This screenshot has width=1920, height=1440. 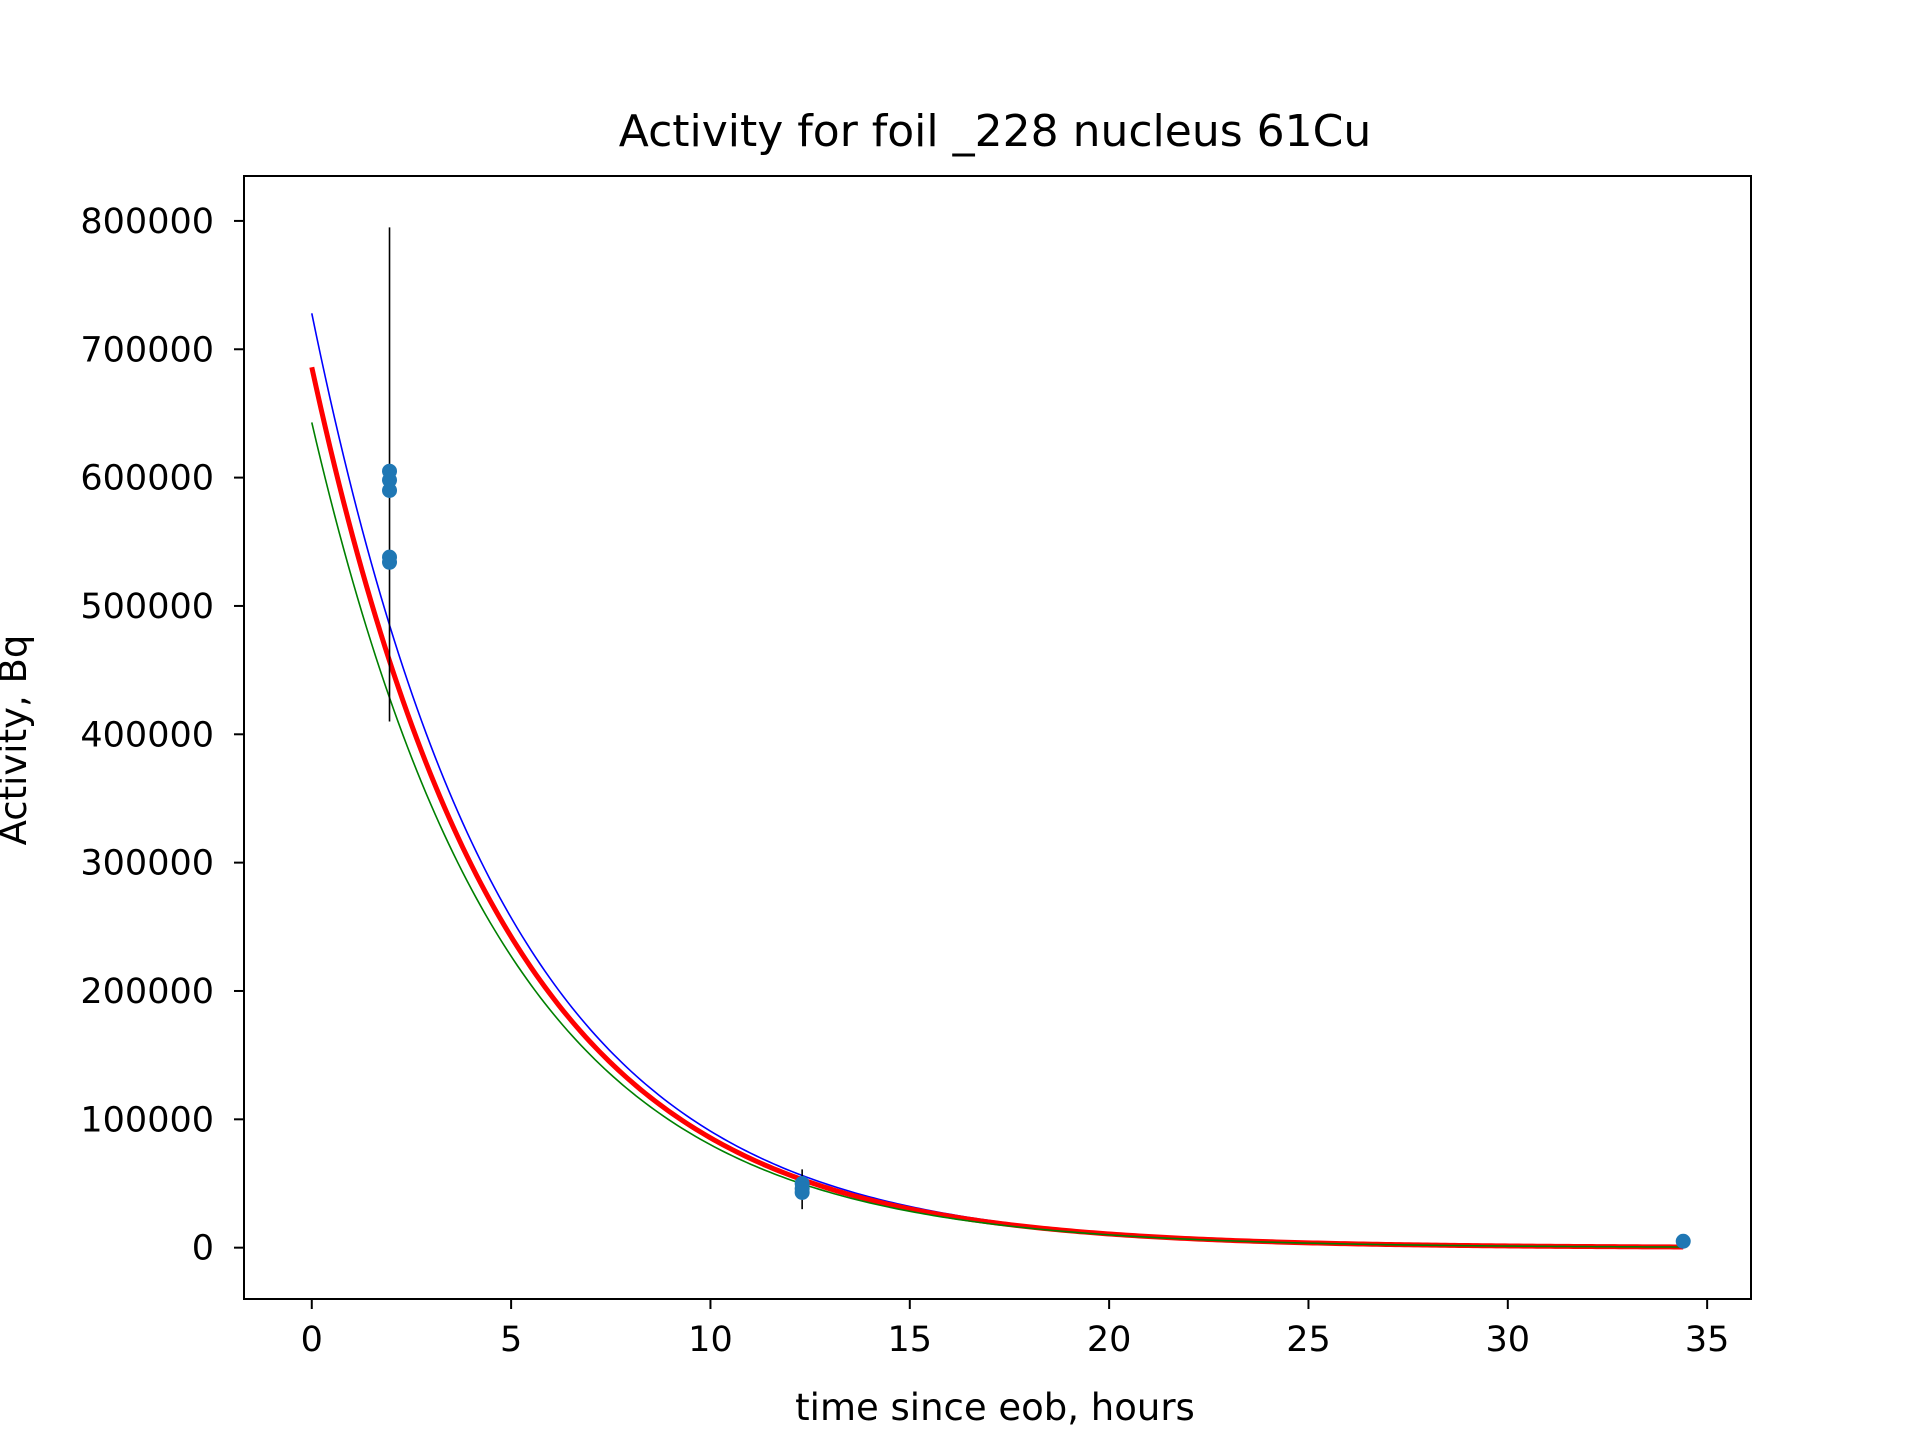 I want to click on y-axis-label: Activity, Bq, so click(x=17, y=740).